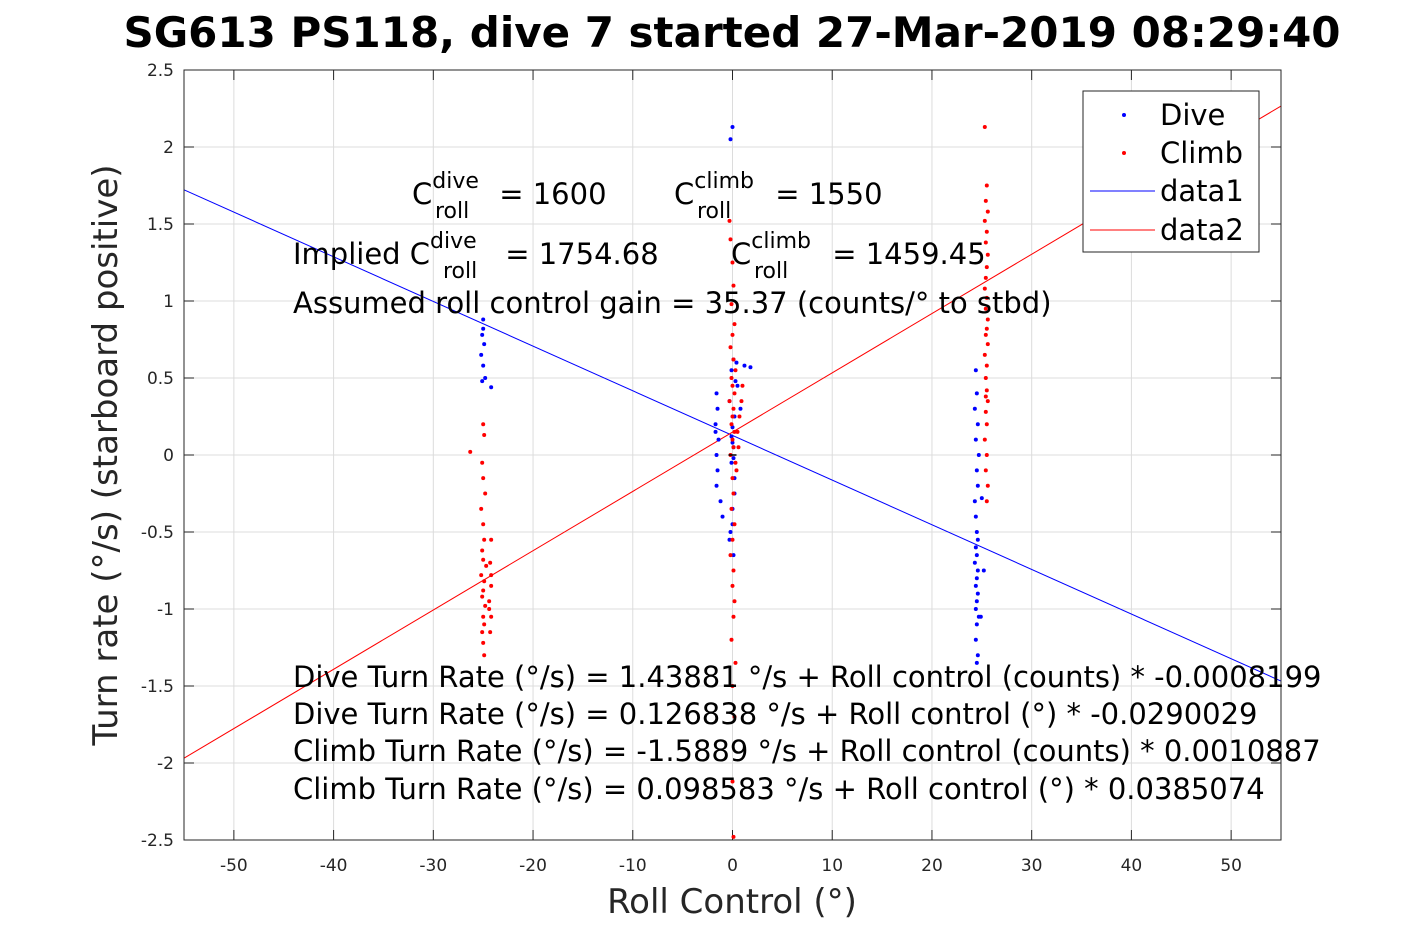  I want to click on implied-dive-rest: = 1754.68, so click(577, 254).